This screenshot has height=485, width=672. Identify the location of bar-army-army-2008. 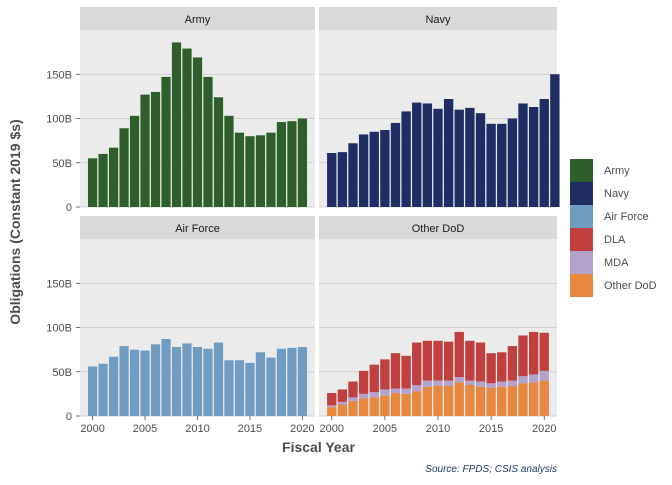
(176, 124).